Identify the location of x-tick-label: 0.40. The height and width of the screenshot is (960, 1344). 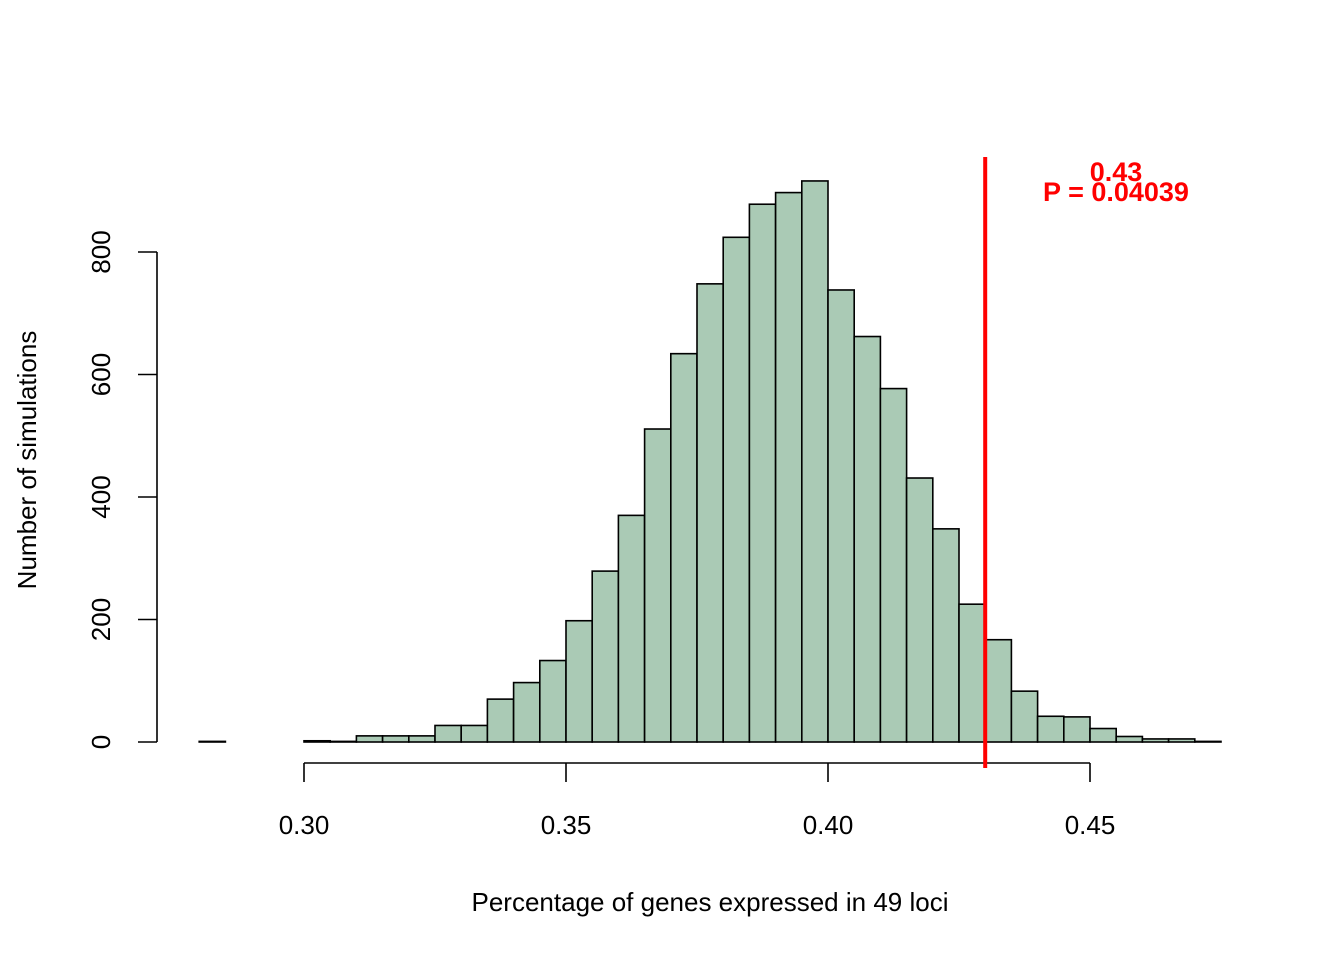
(828, 825).